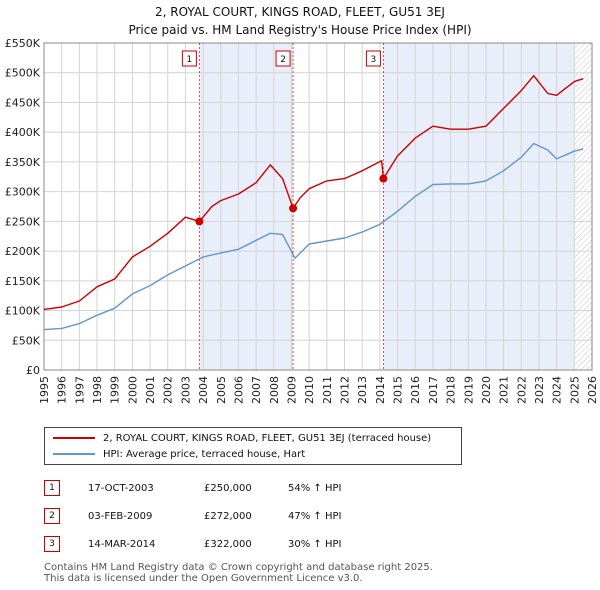  I want to click on ownership-period-band, so click(246, 206).